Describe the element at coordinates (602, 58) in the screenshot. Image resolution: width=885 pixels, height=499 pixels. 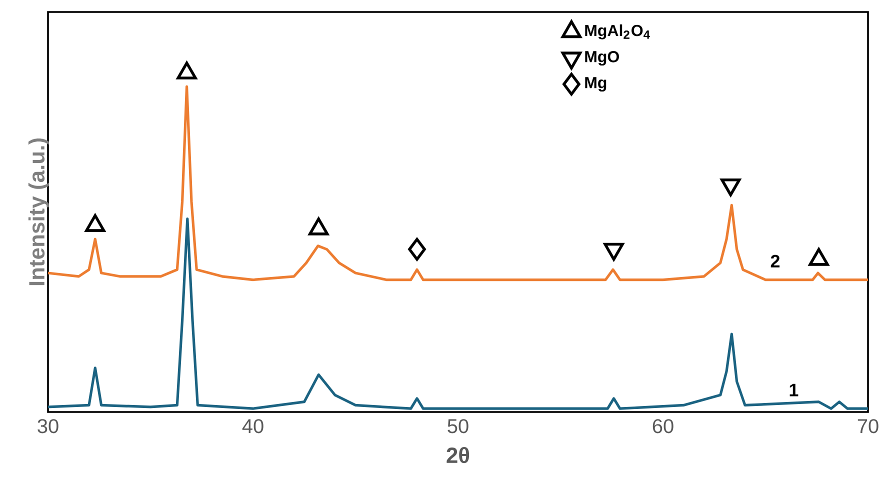
I see `legend-label: MgO` at that location.